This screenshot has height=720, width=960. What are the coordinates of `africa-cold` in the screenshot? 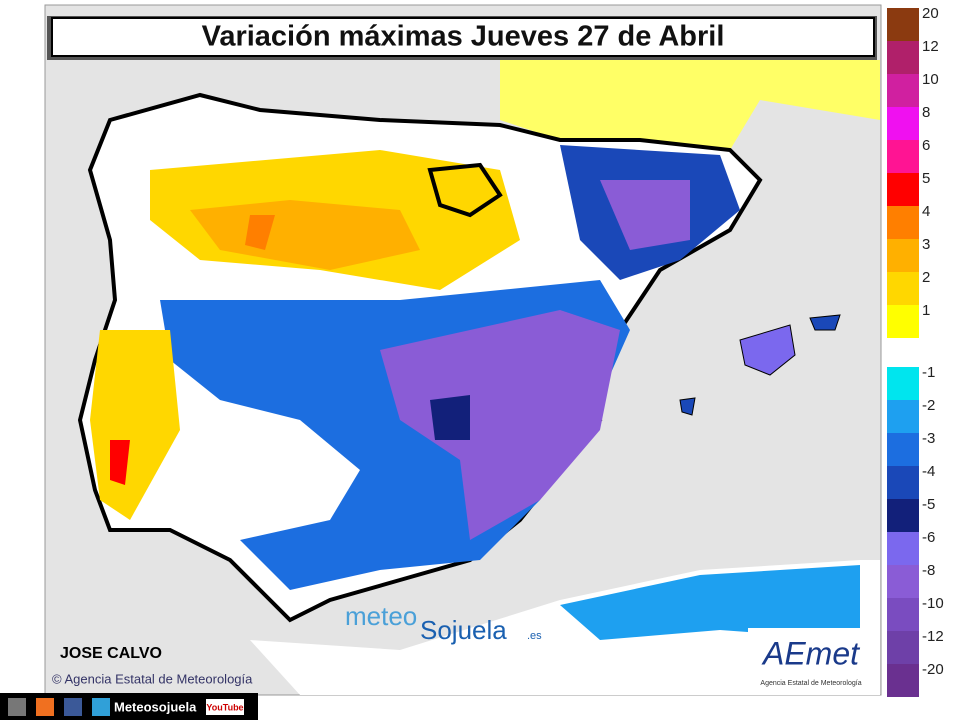 It's located at (710, 602).